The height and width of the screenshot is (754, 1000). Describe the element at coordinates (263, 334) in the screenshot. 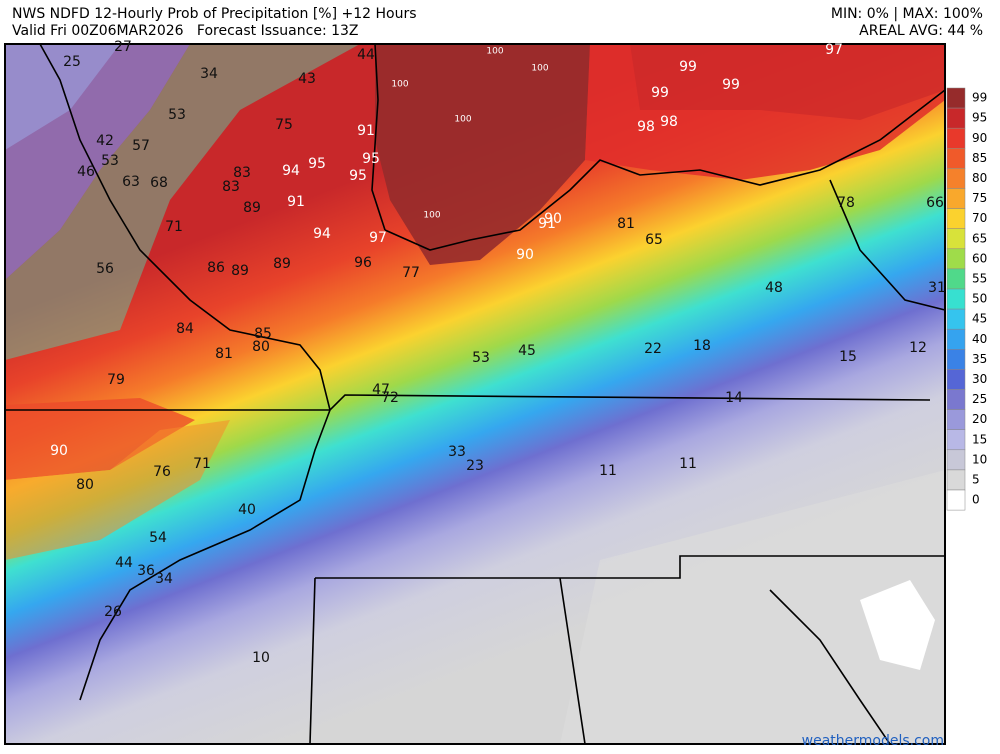

I see `map-value-label: 85` at that location.